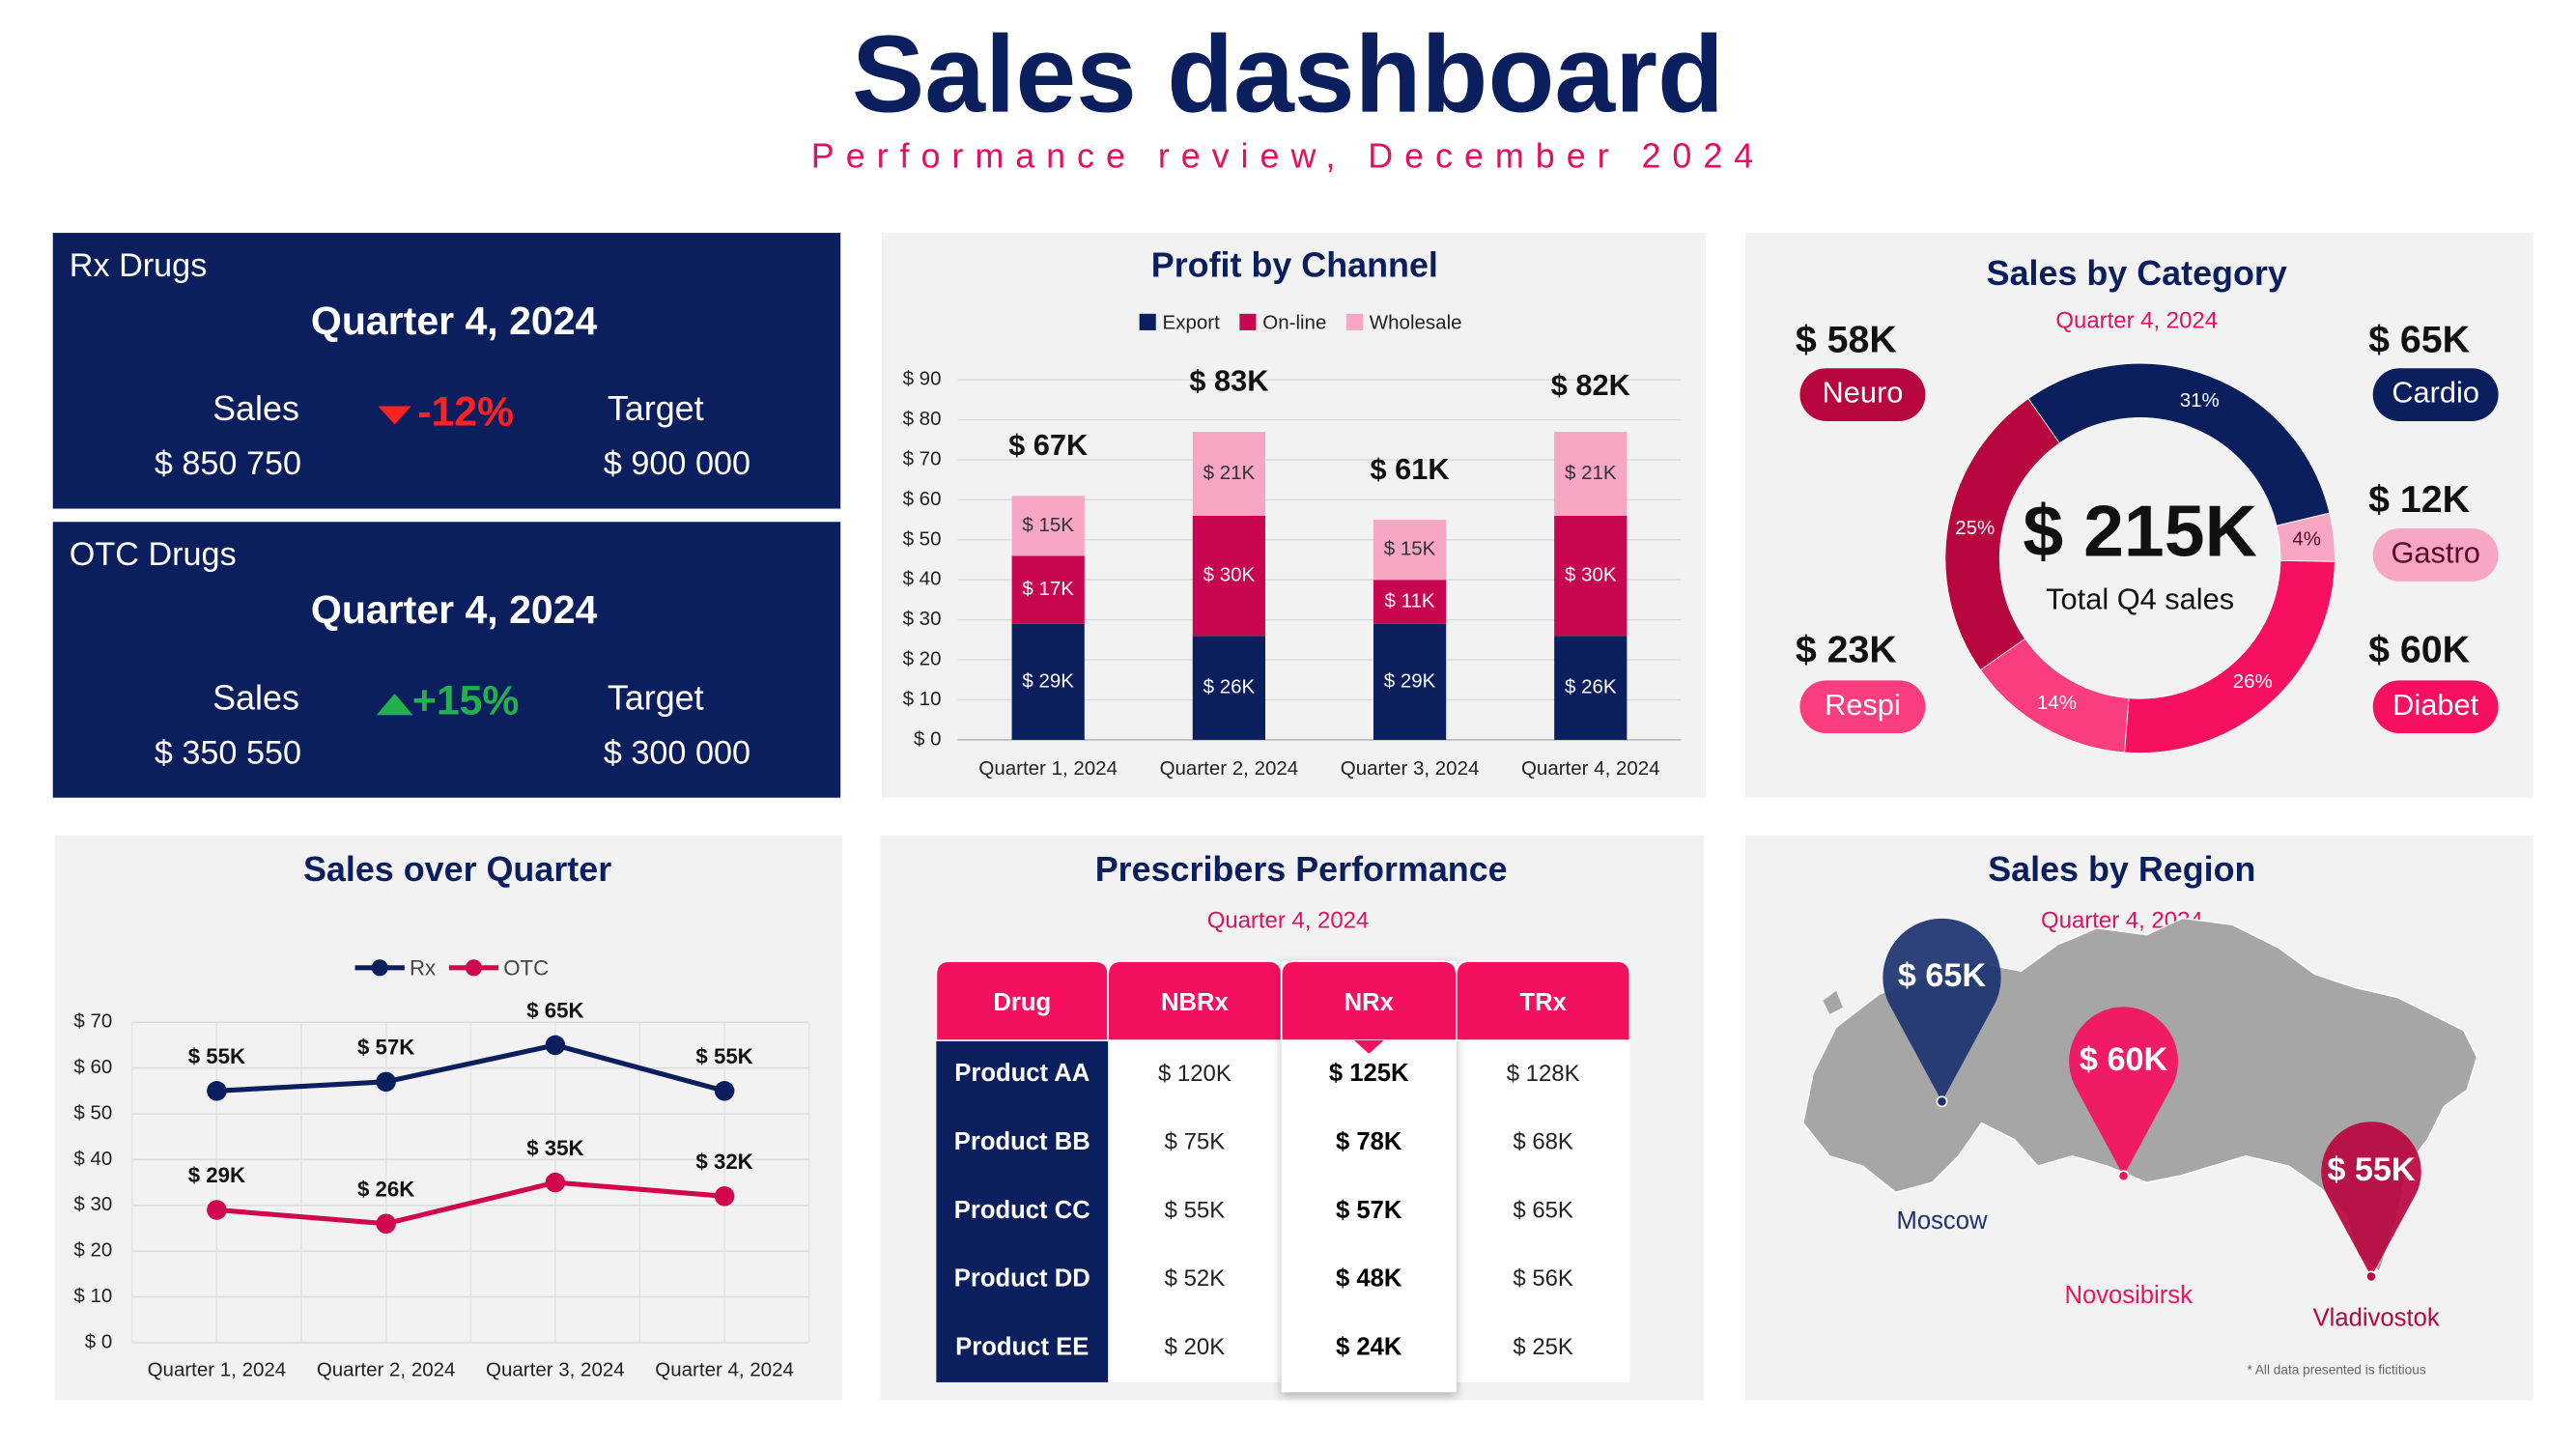  What do you see at coordinates (474, 968) in the screenshot?
I see `legend-marker` at bounding box center [474, 968].